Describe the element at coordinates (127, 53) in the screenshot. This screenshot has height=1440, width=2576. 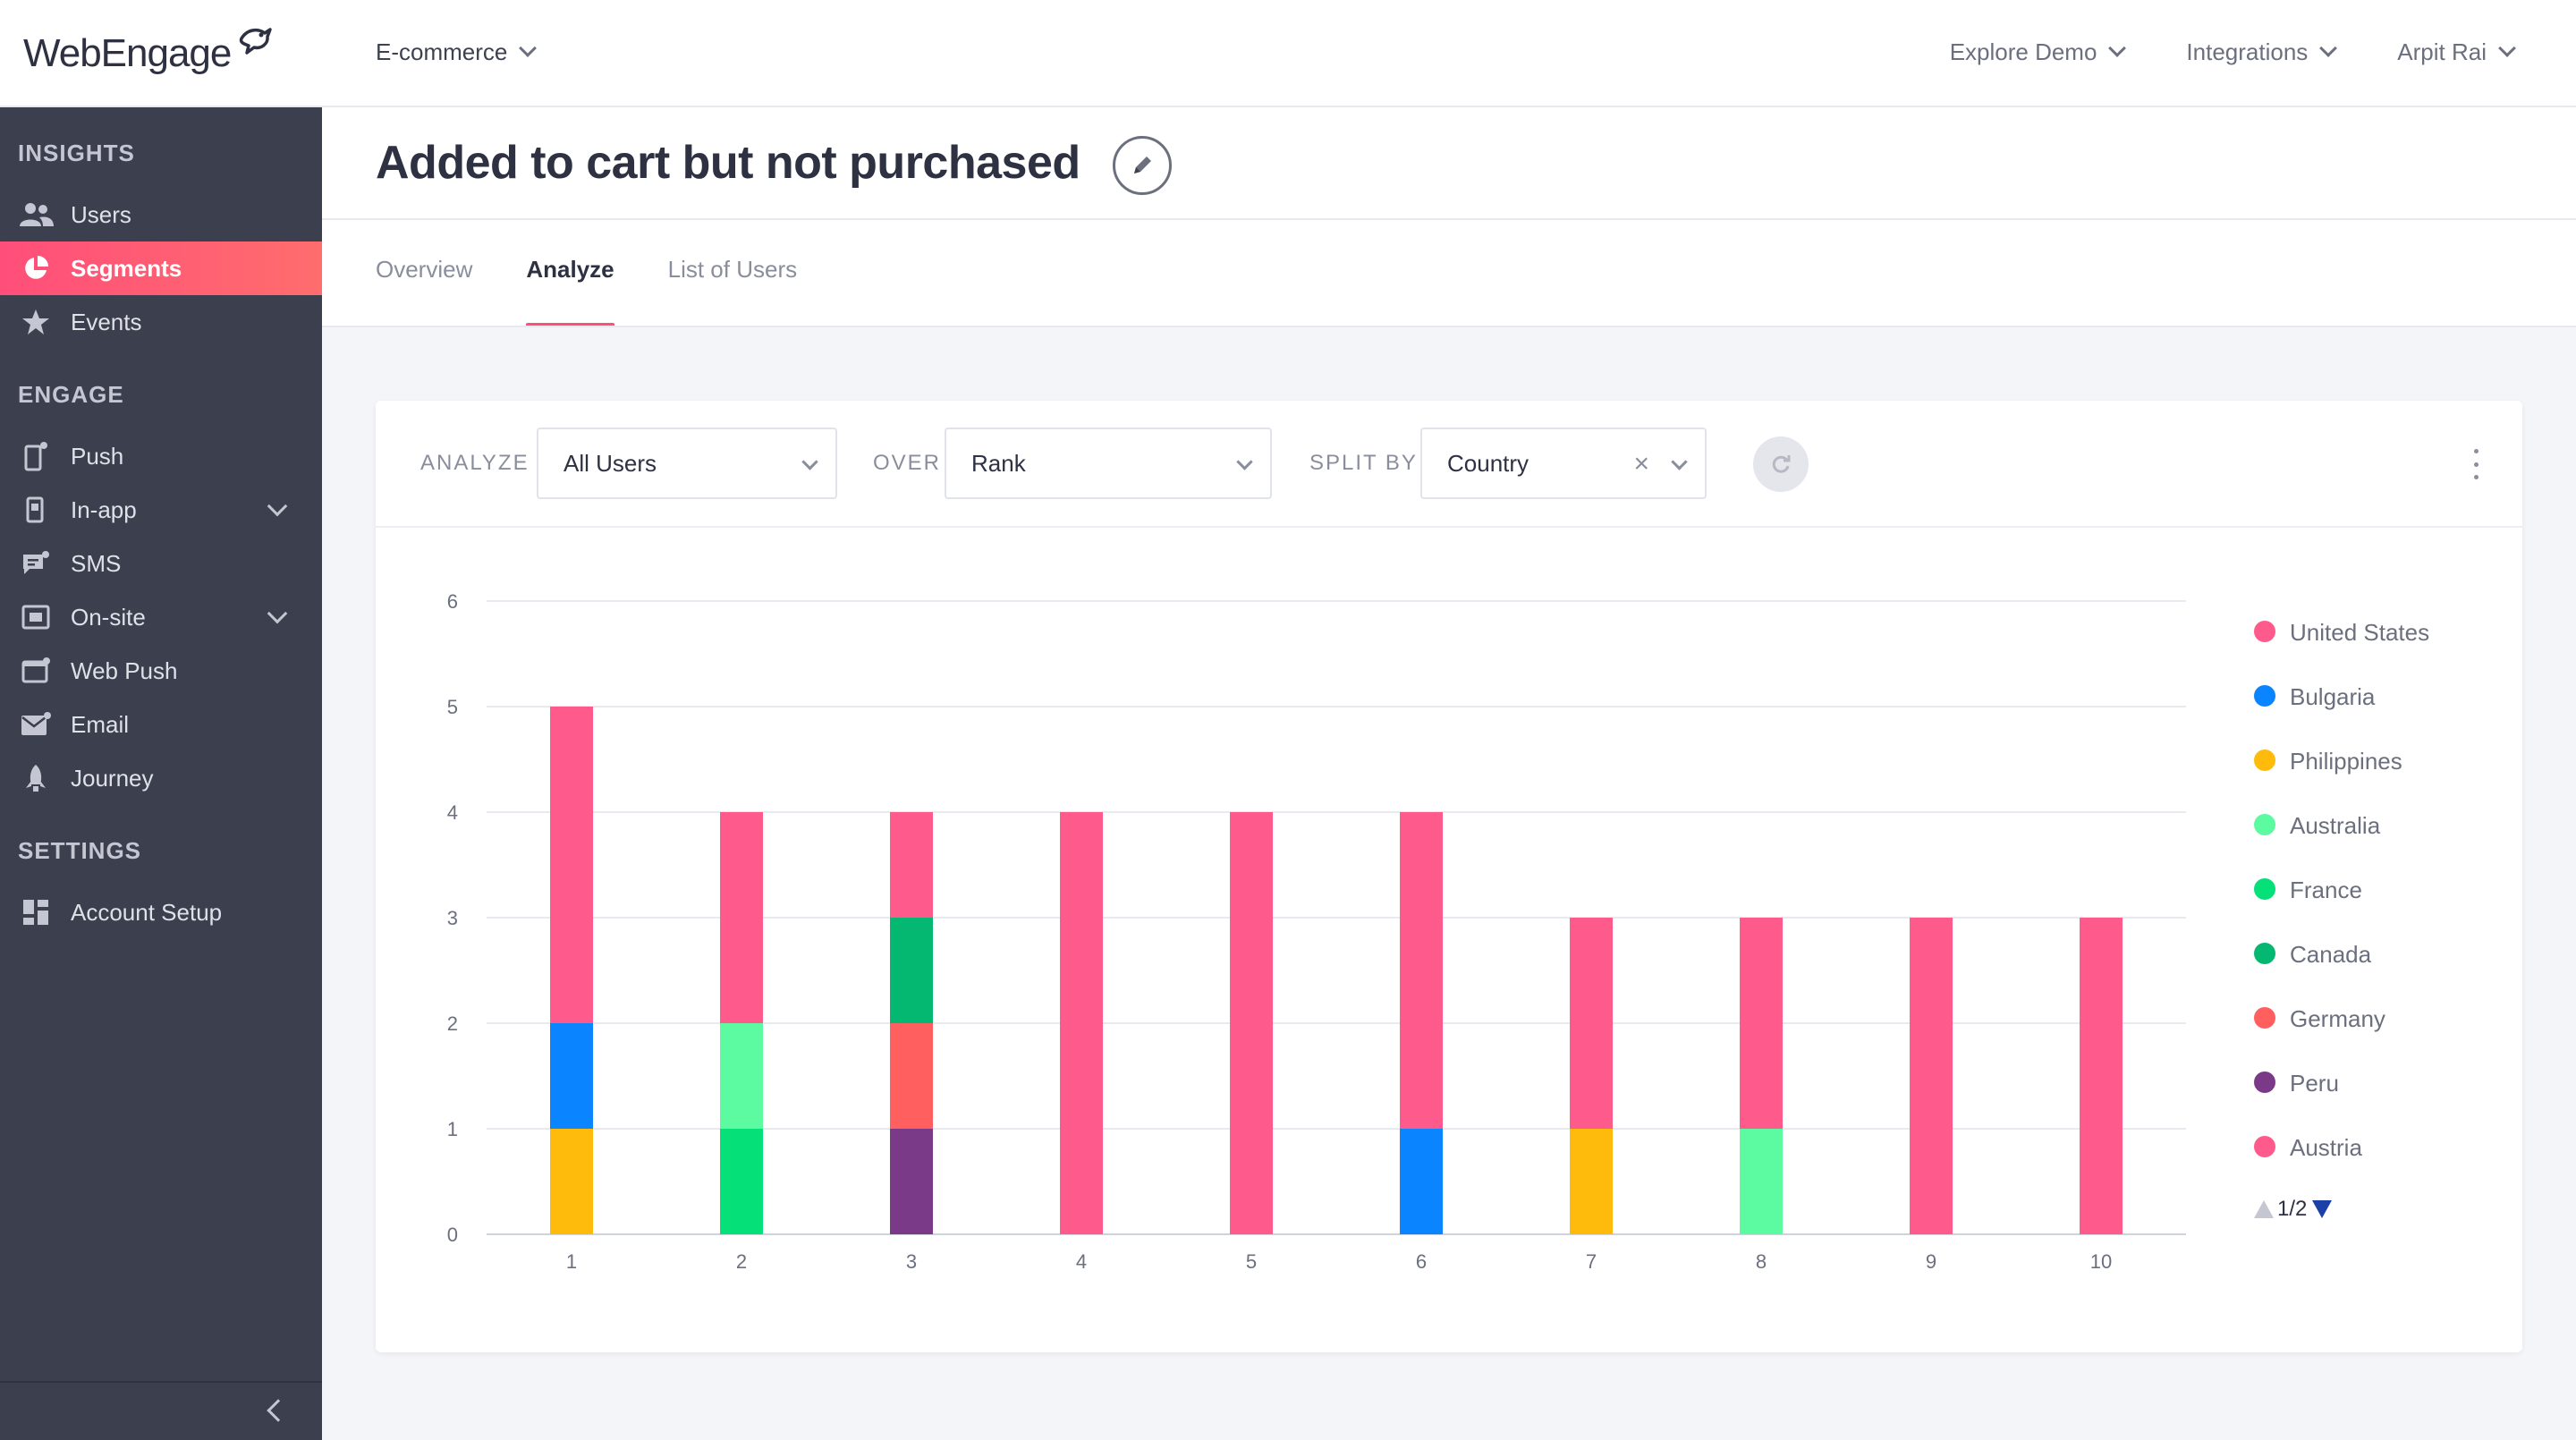
I see `logo-text: WebEngage` at that location.